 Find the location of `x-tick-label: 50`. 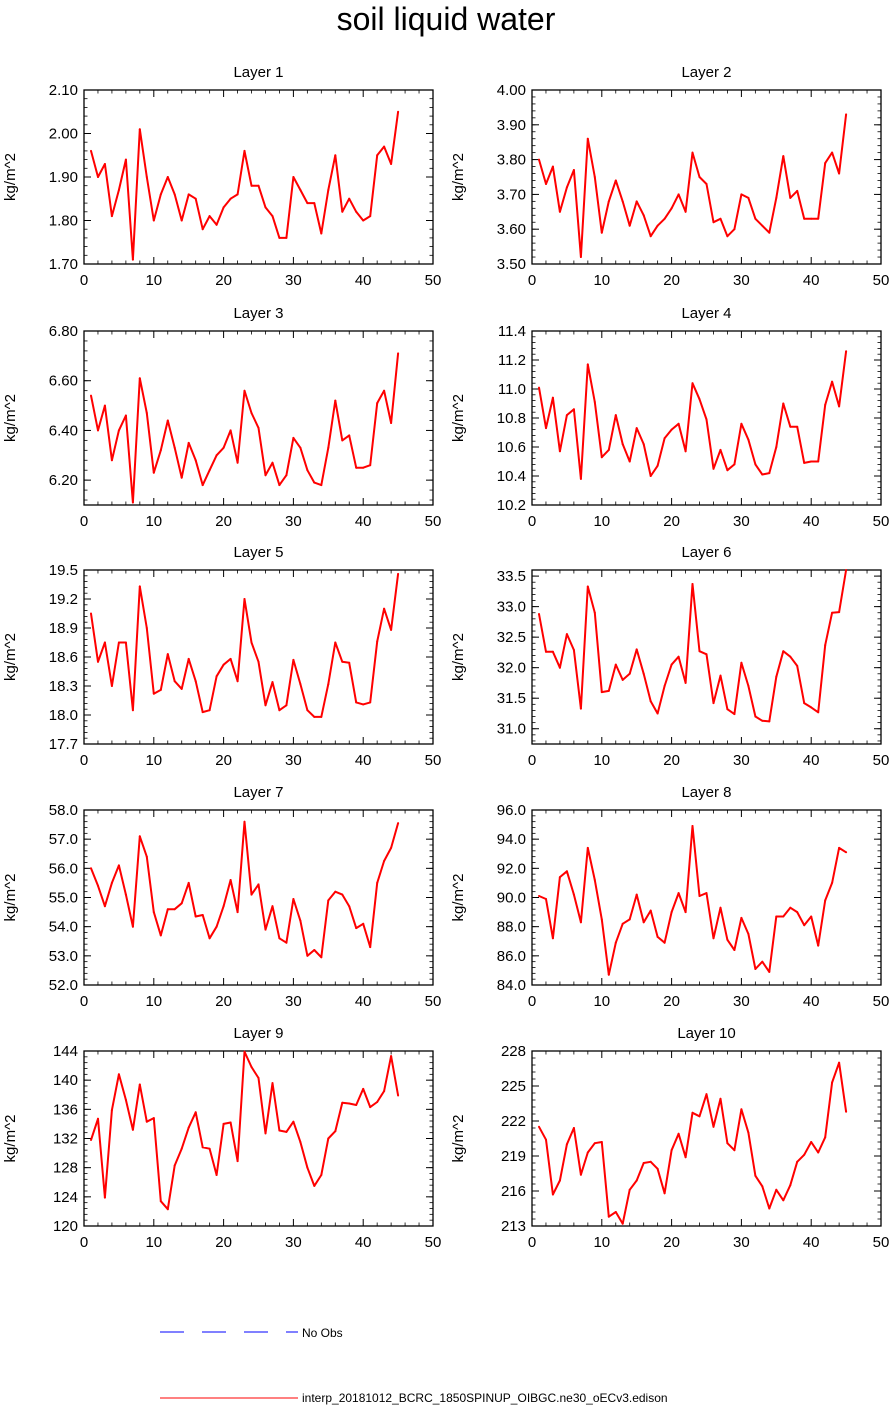

x-tick-label: 50 is located at coordinates (881, 760).